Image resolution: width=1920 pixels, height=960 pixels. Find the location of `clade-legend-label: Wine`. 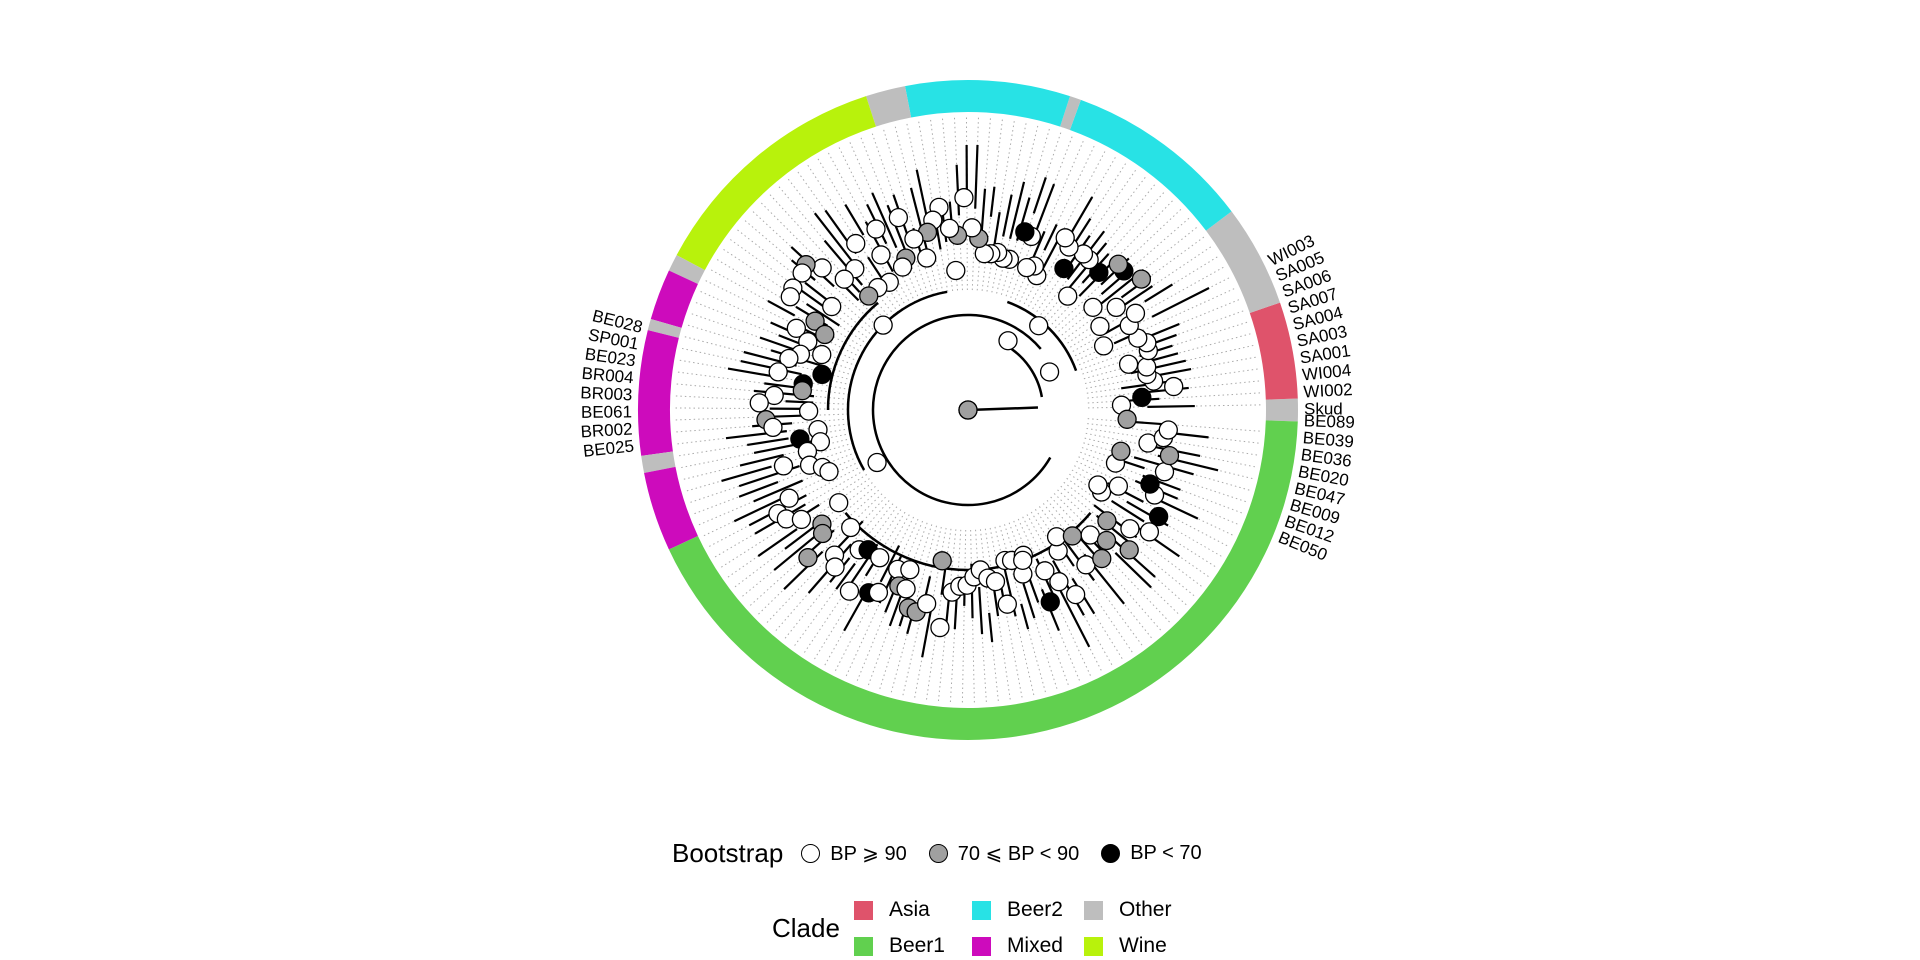

clade-legend-label: Wine is located at coordinates (1142, 945).